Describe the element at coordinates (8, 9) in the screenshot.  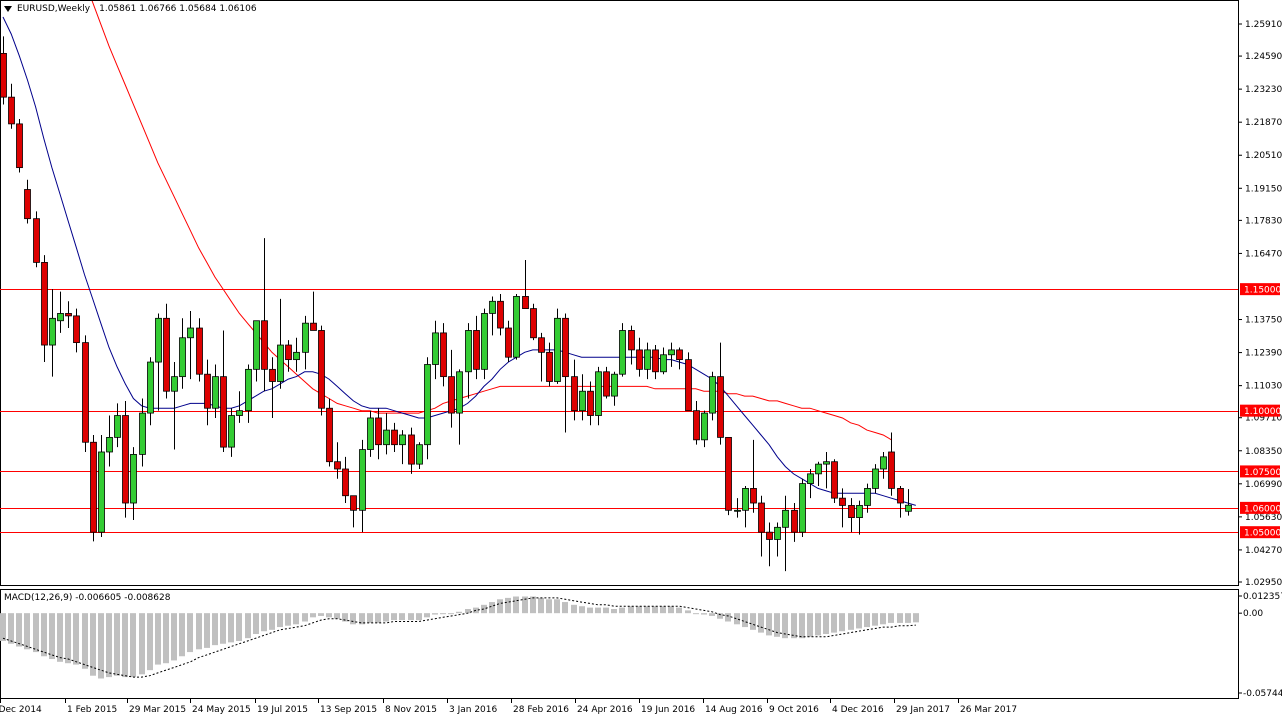
I see `dropdown-triangle-icon` at that location.